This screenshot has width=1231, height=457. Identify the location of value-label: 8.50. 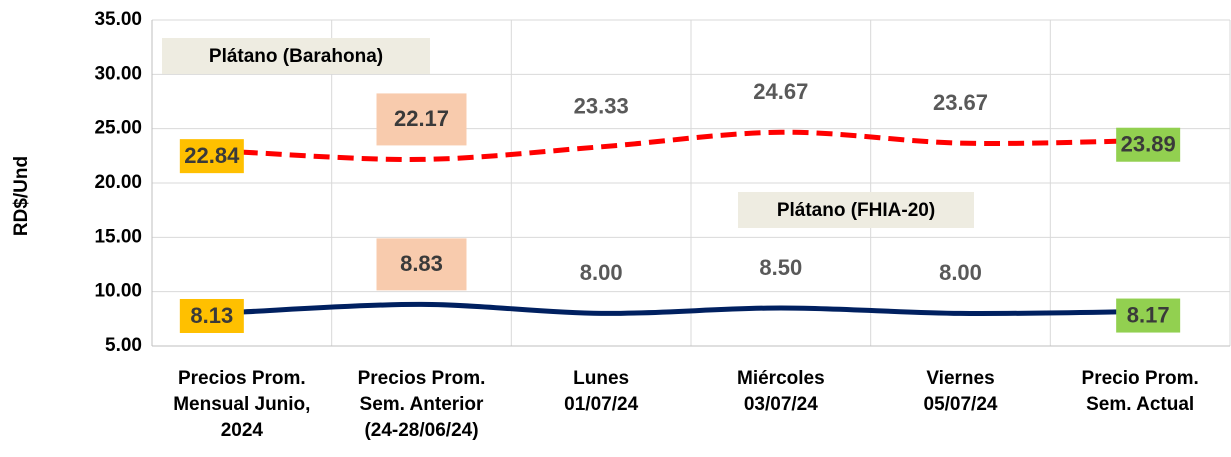
(780, 267).